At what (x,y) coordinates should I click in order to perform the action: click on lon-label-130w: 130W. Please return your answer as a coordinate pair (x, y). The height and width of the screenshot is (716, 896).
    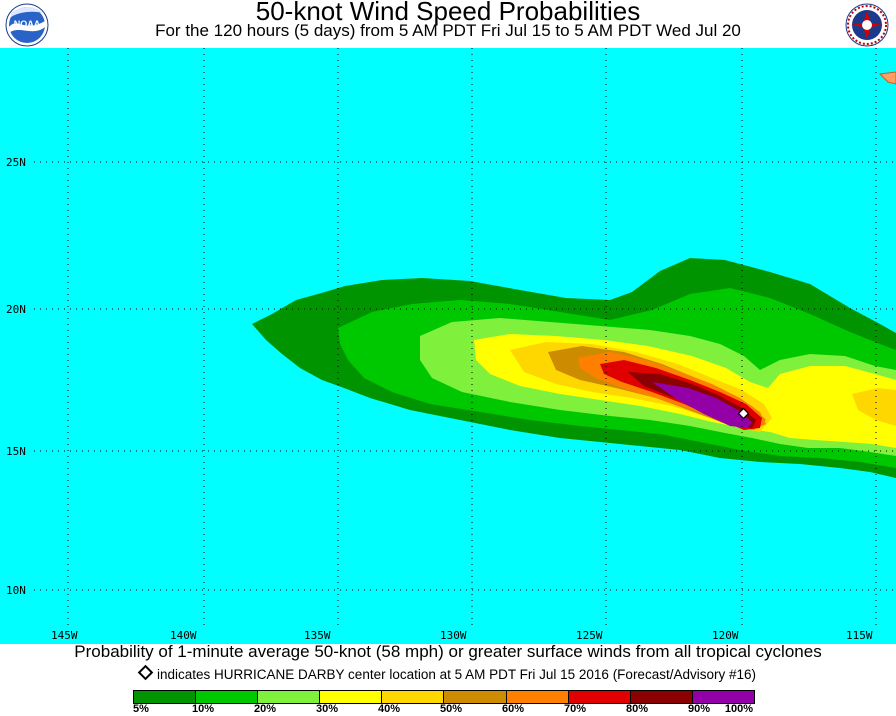
    Looking at the image, I should click on (453, 635).